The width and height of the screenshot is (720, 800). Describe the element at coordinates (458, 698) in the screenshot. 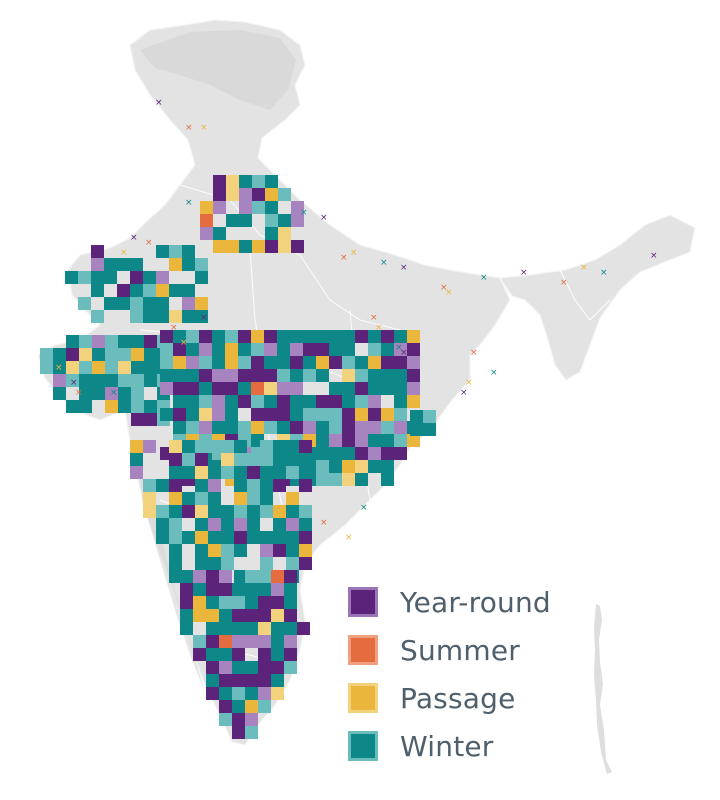

I see `legend-label-passage: Passage` at that location.